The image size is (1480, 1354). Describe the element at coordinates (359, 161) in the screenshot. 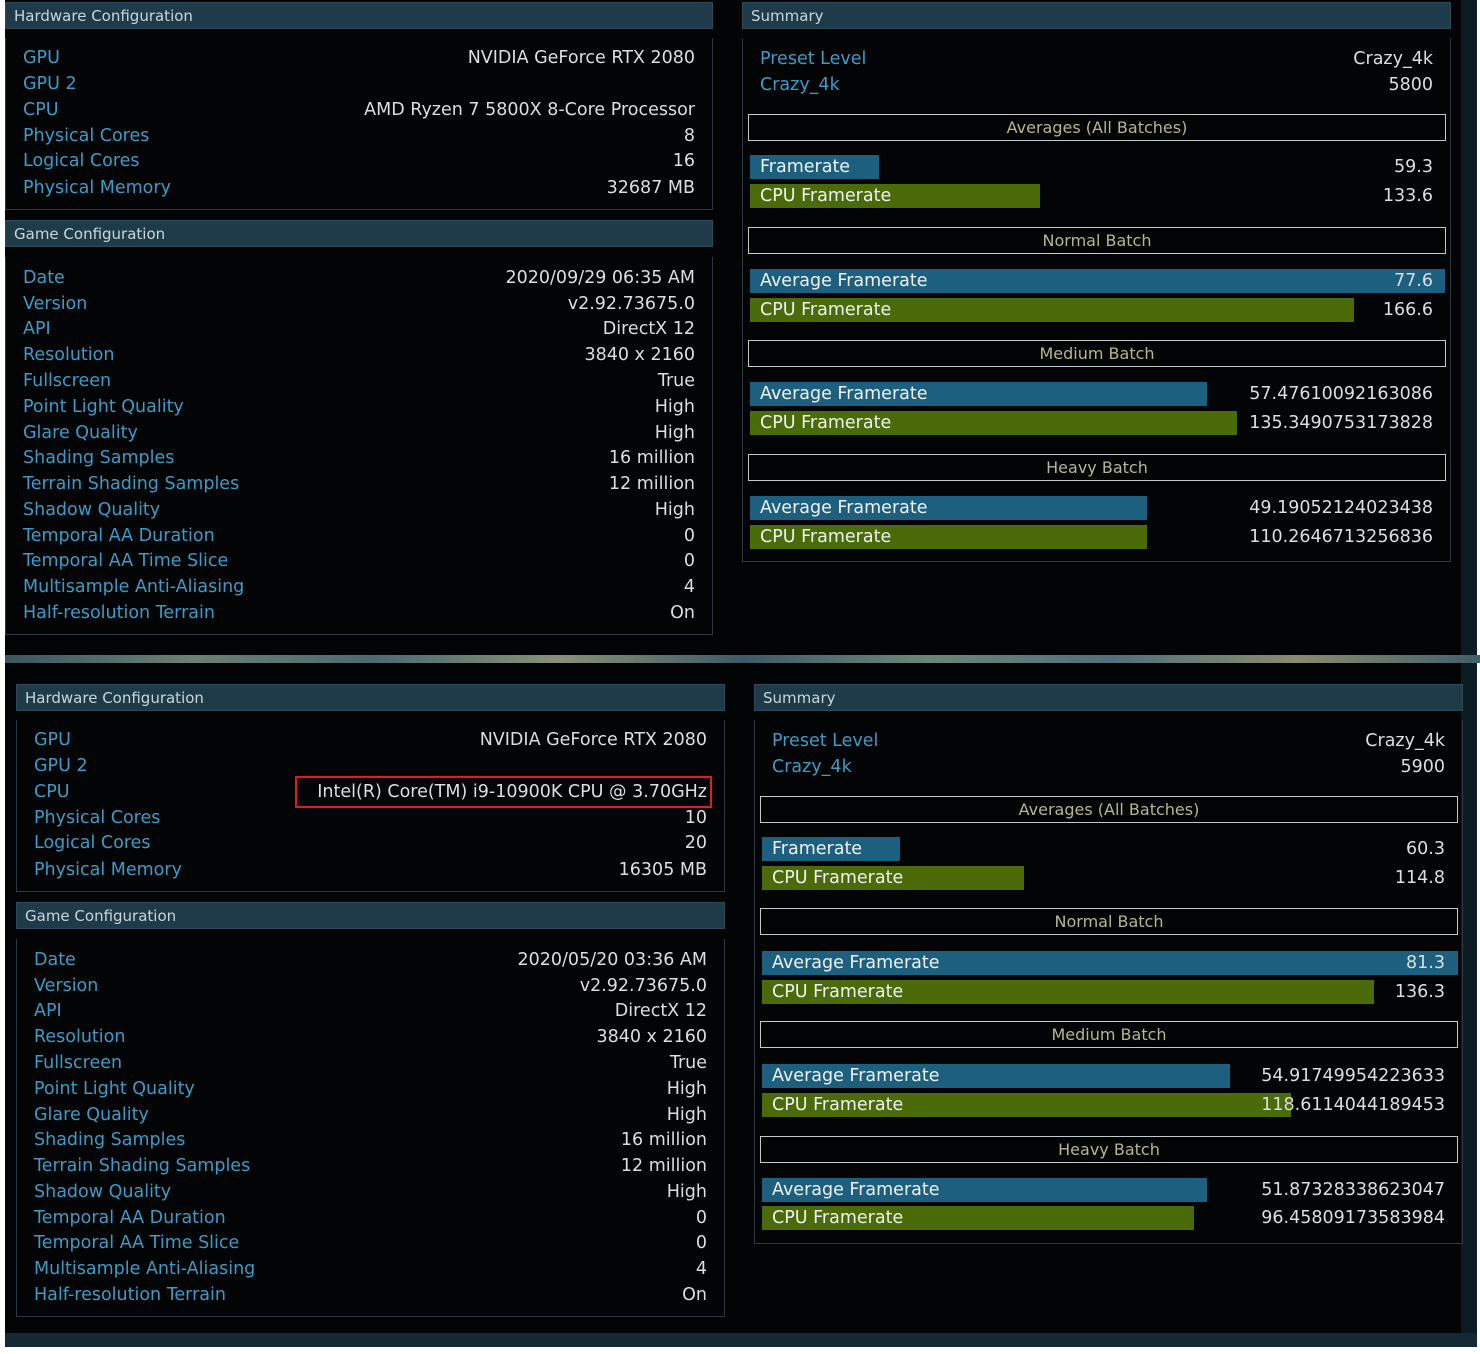

I see `hw-row-logical-cores: Logical Cores 16` at that location.